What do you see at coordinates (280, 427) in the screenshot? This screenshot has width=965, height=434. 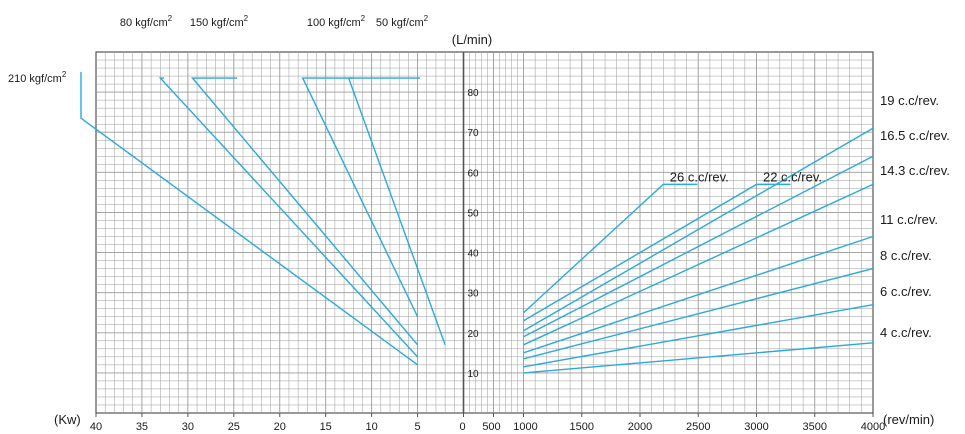 I see `x-tick-label: 20` at bounding box center [280, 427].